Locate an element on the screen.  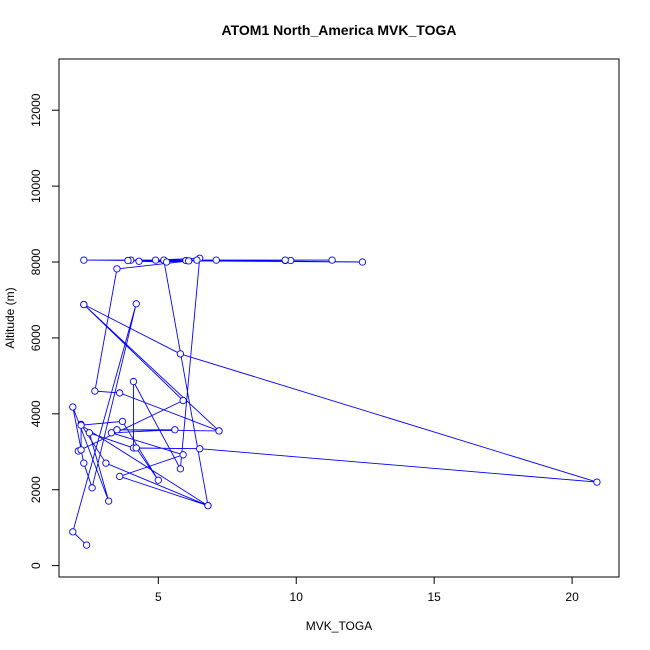
x-axis-label: MVK_TOGA is located at coordinates (339, 626).